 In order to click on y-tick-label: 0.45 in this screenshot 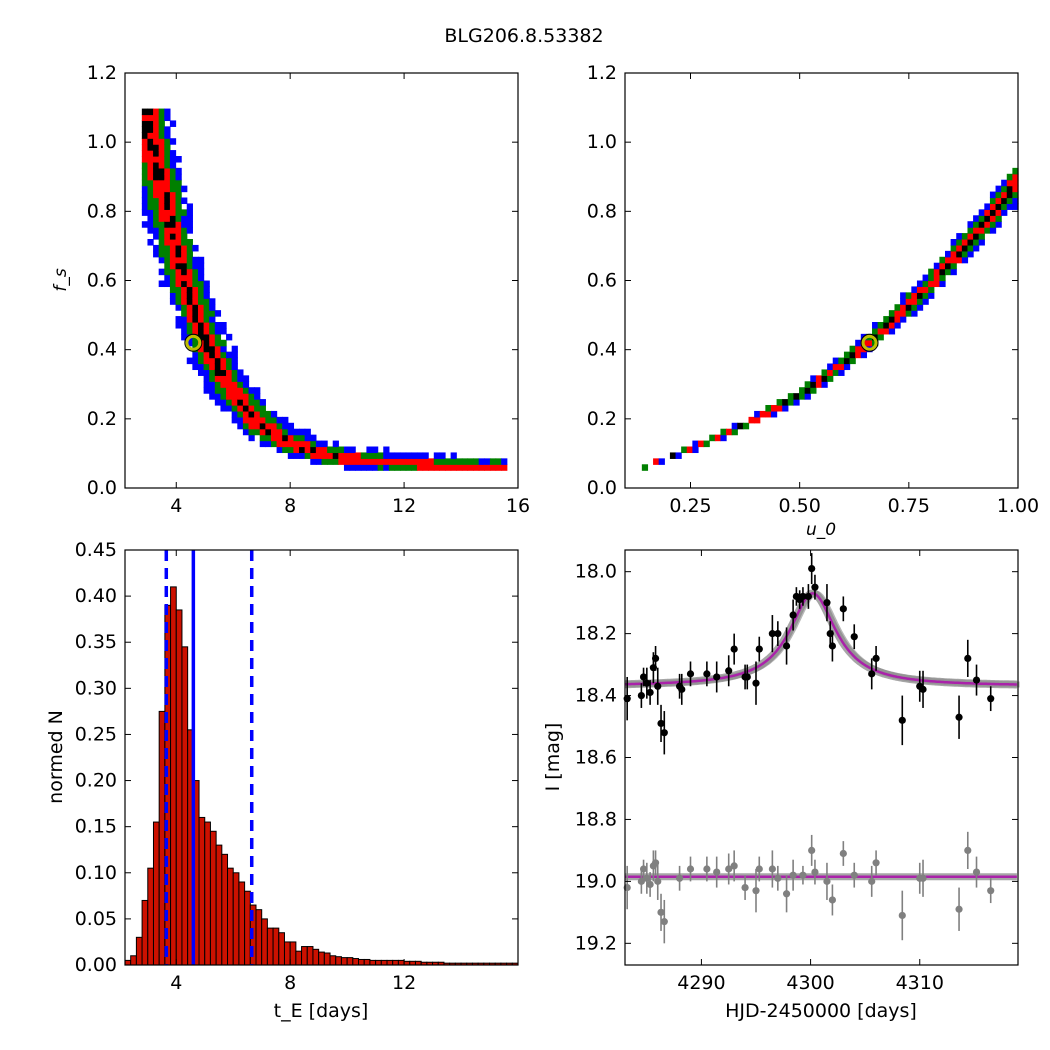, I will do `click(96, 550)`.